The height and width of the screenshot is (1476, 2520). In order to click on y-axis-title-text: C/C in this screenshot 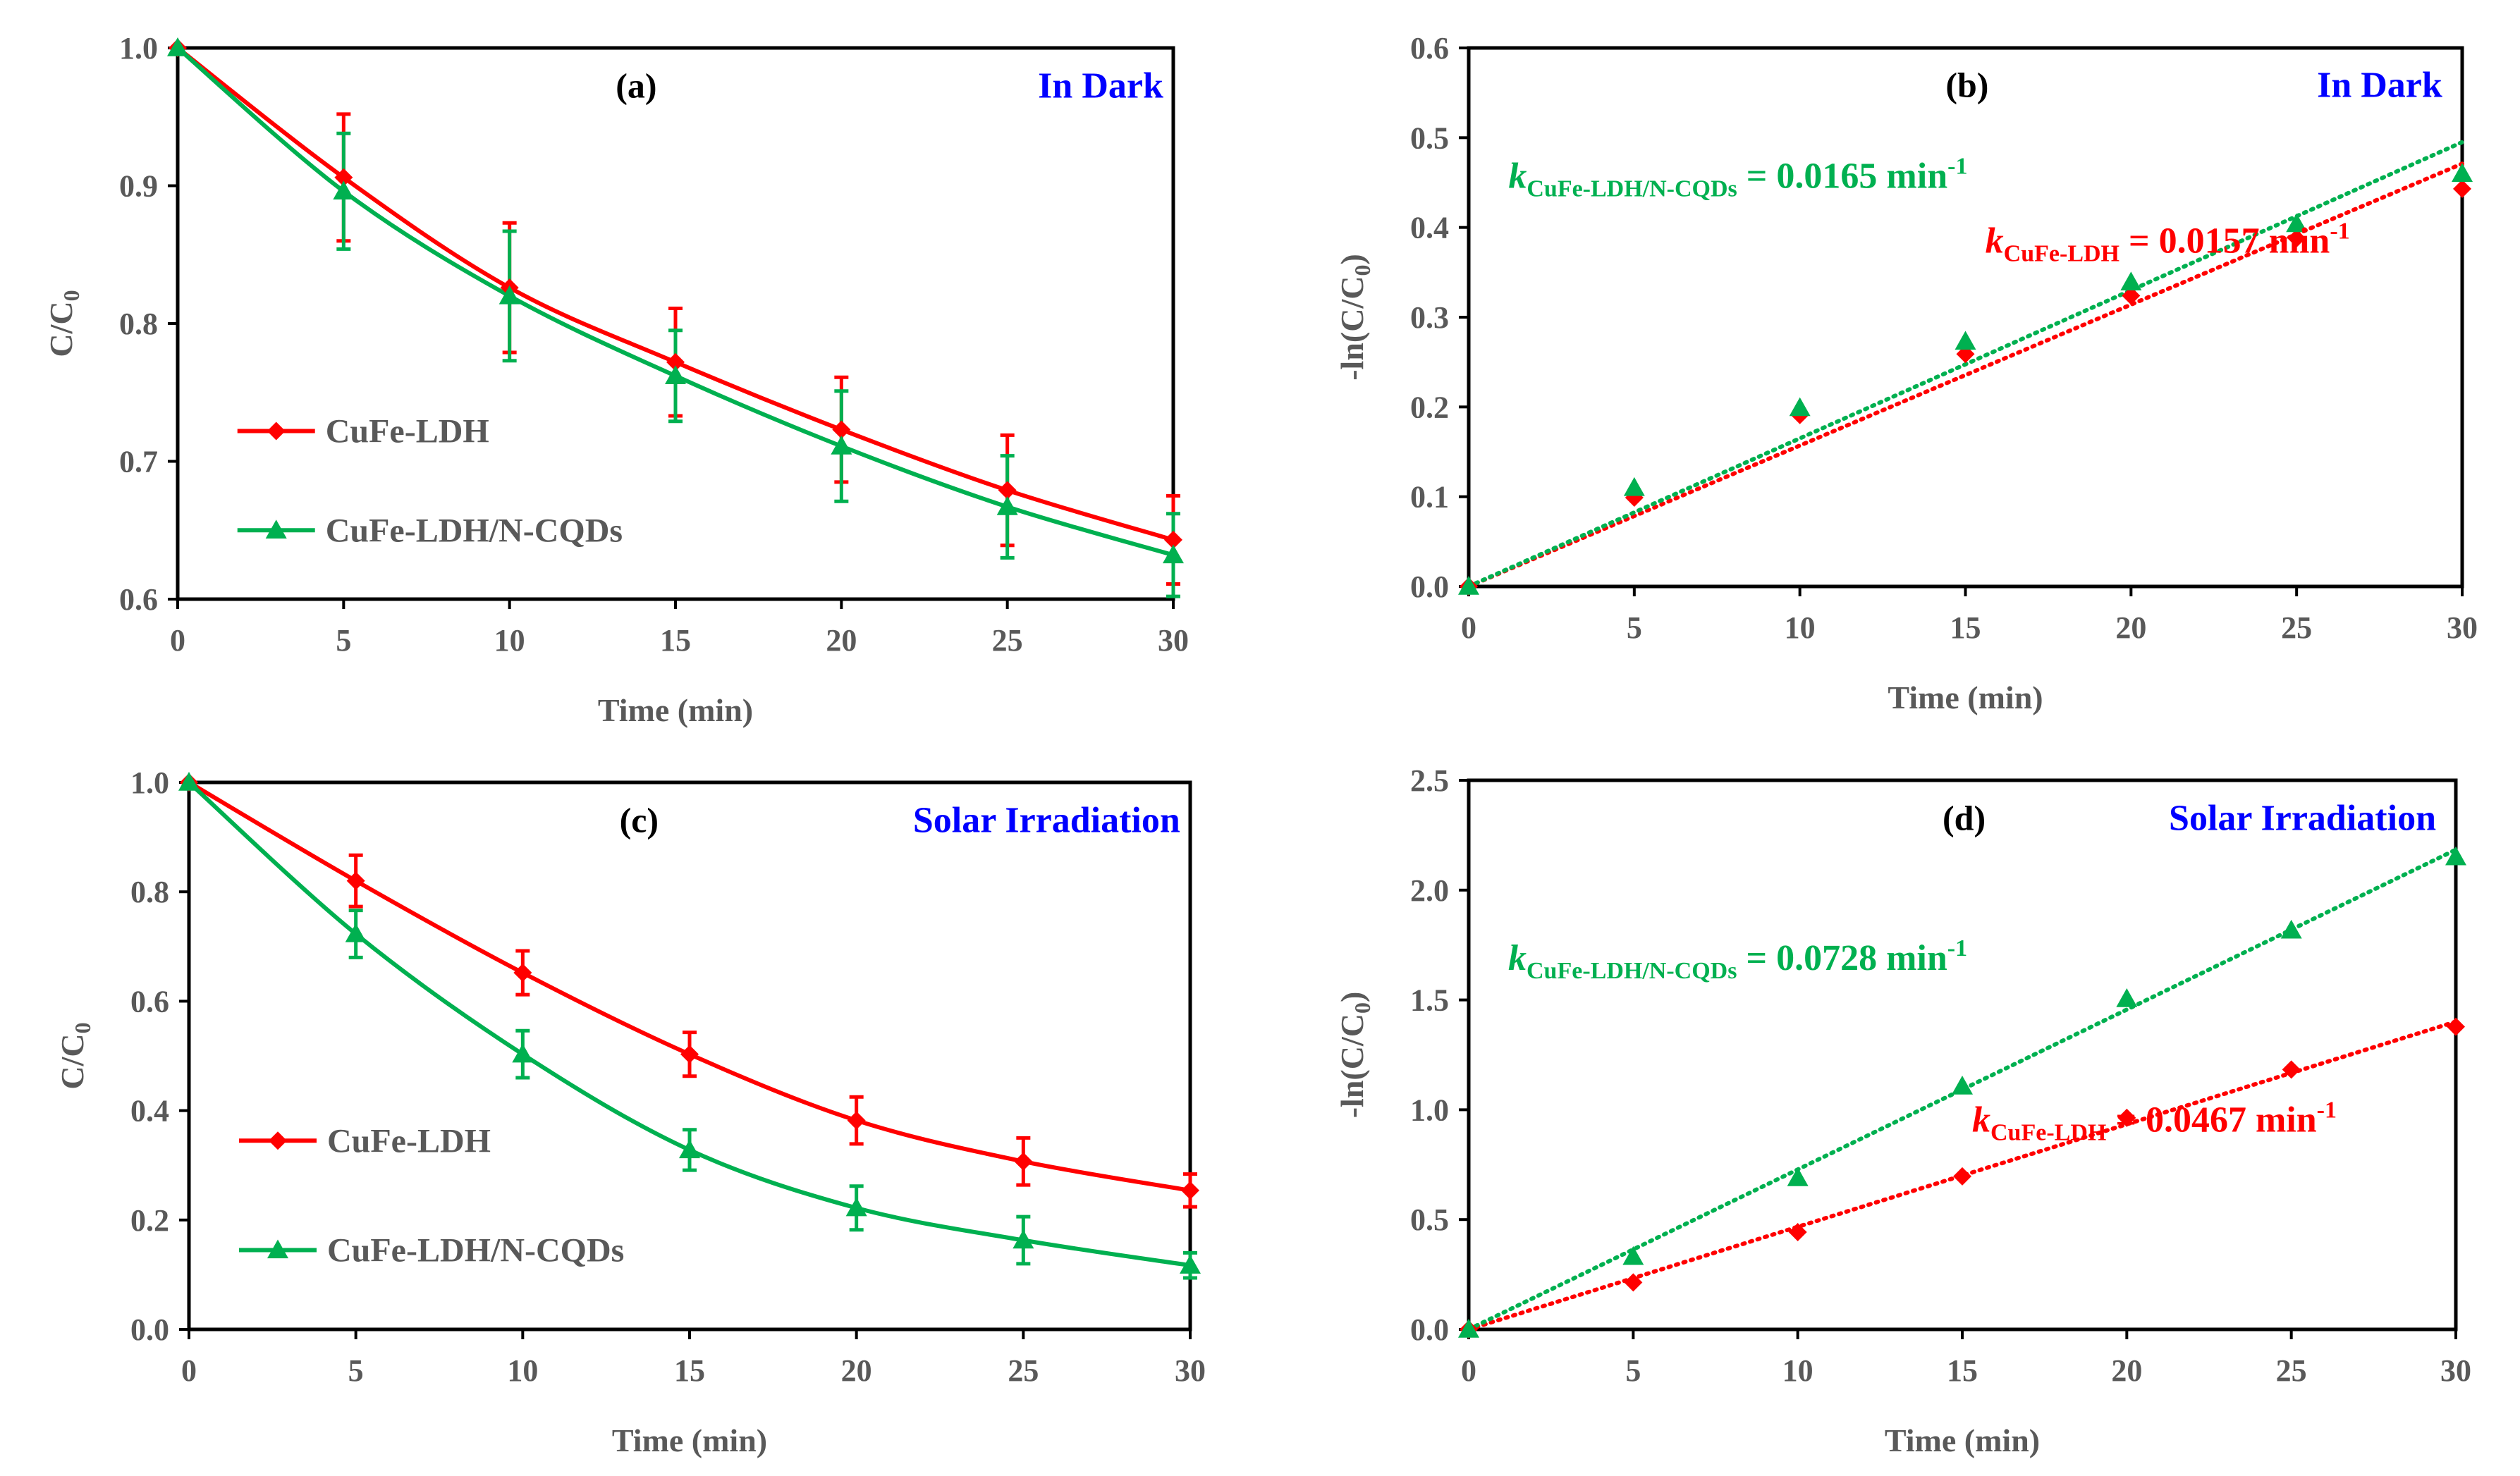, I will do `click(61, 329)`.